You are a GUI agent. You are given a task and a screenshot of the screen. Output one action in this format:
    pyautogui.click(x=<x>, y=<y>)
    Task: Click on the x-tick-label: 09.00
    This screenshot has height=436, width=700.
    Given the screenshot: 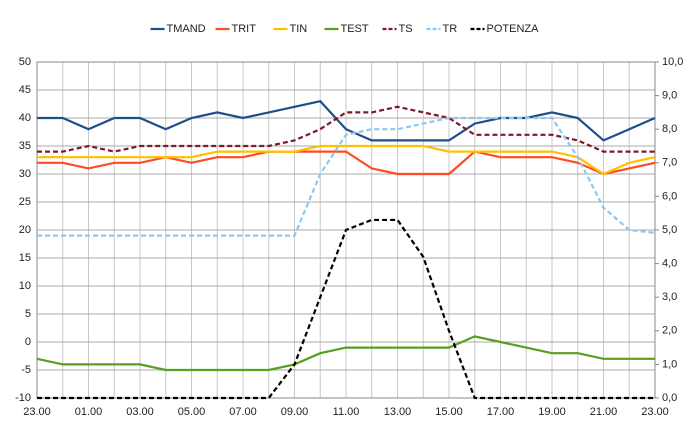 What is the action you would take?
    pyautogui.click(x=295, y=412)
    